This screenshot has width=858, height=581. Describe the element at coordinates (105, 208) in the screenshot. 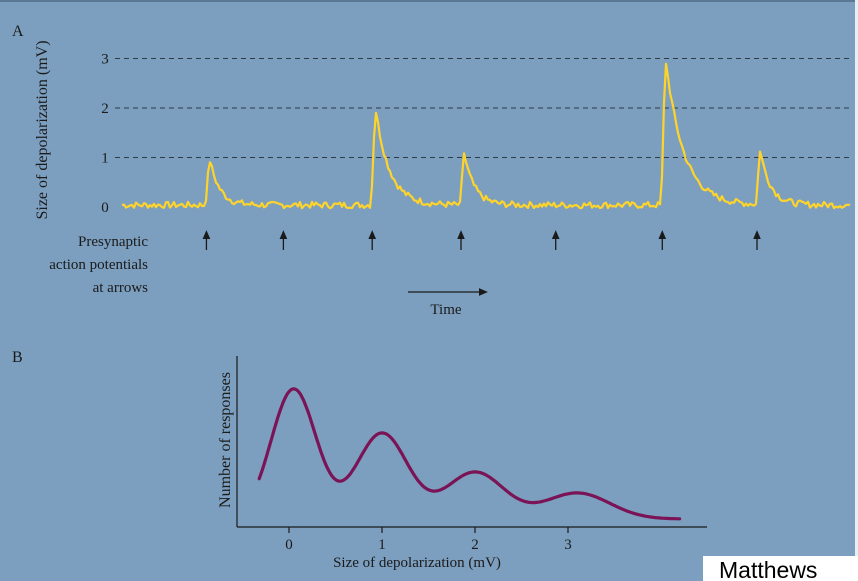

I see `ytick-label: 0` at that location.